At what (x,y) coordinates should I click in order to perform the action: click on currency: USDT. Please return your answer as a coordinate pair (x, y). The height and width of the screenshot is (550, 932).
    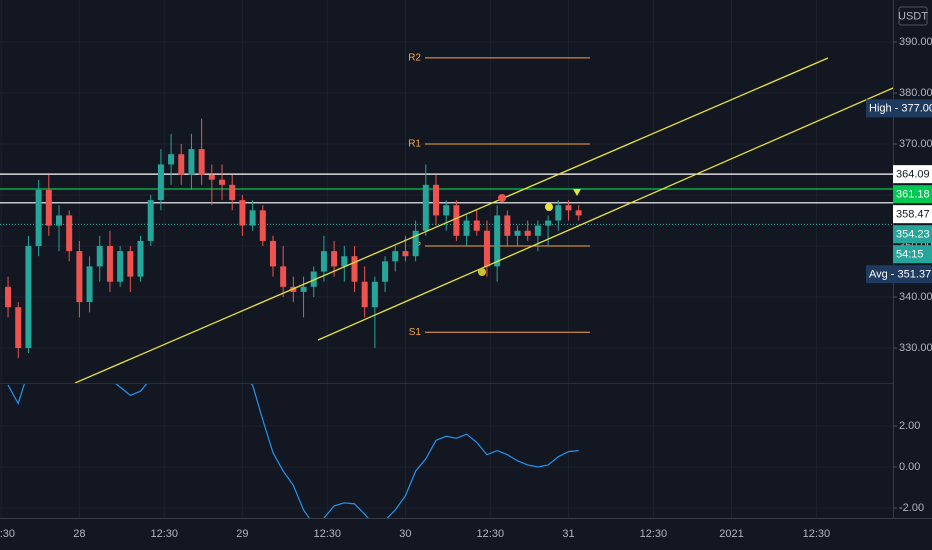
    Looking at the image, I should click on (913, 16).